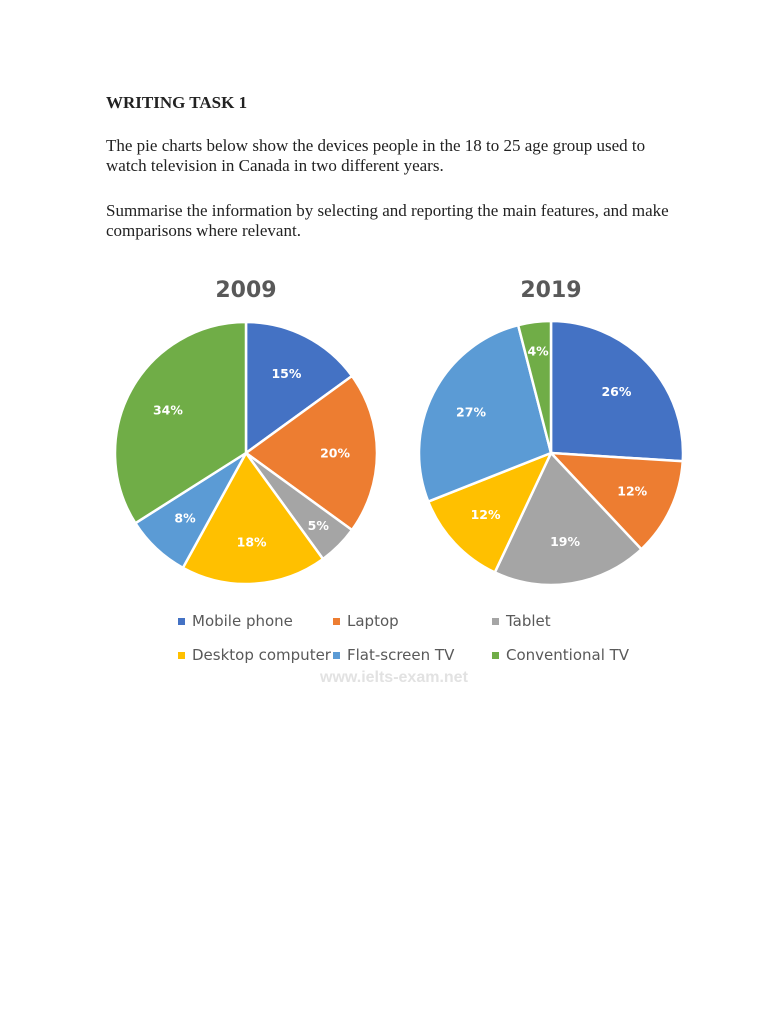  What do you see at coordinates (254, 655) in the screenshot?
I see `legend-item-desktop-computer: Desktop computer` at bounding box center [254, 655].